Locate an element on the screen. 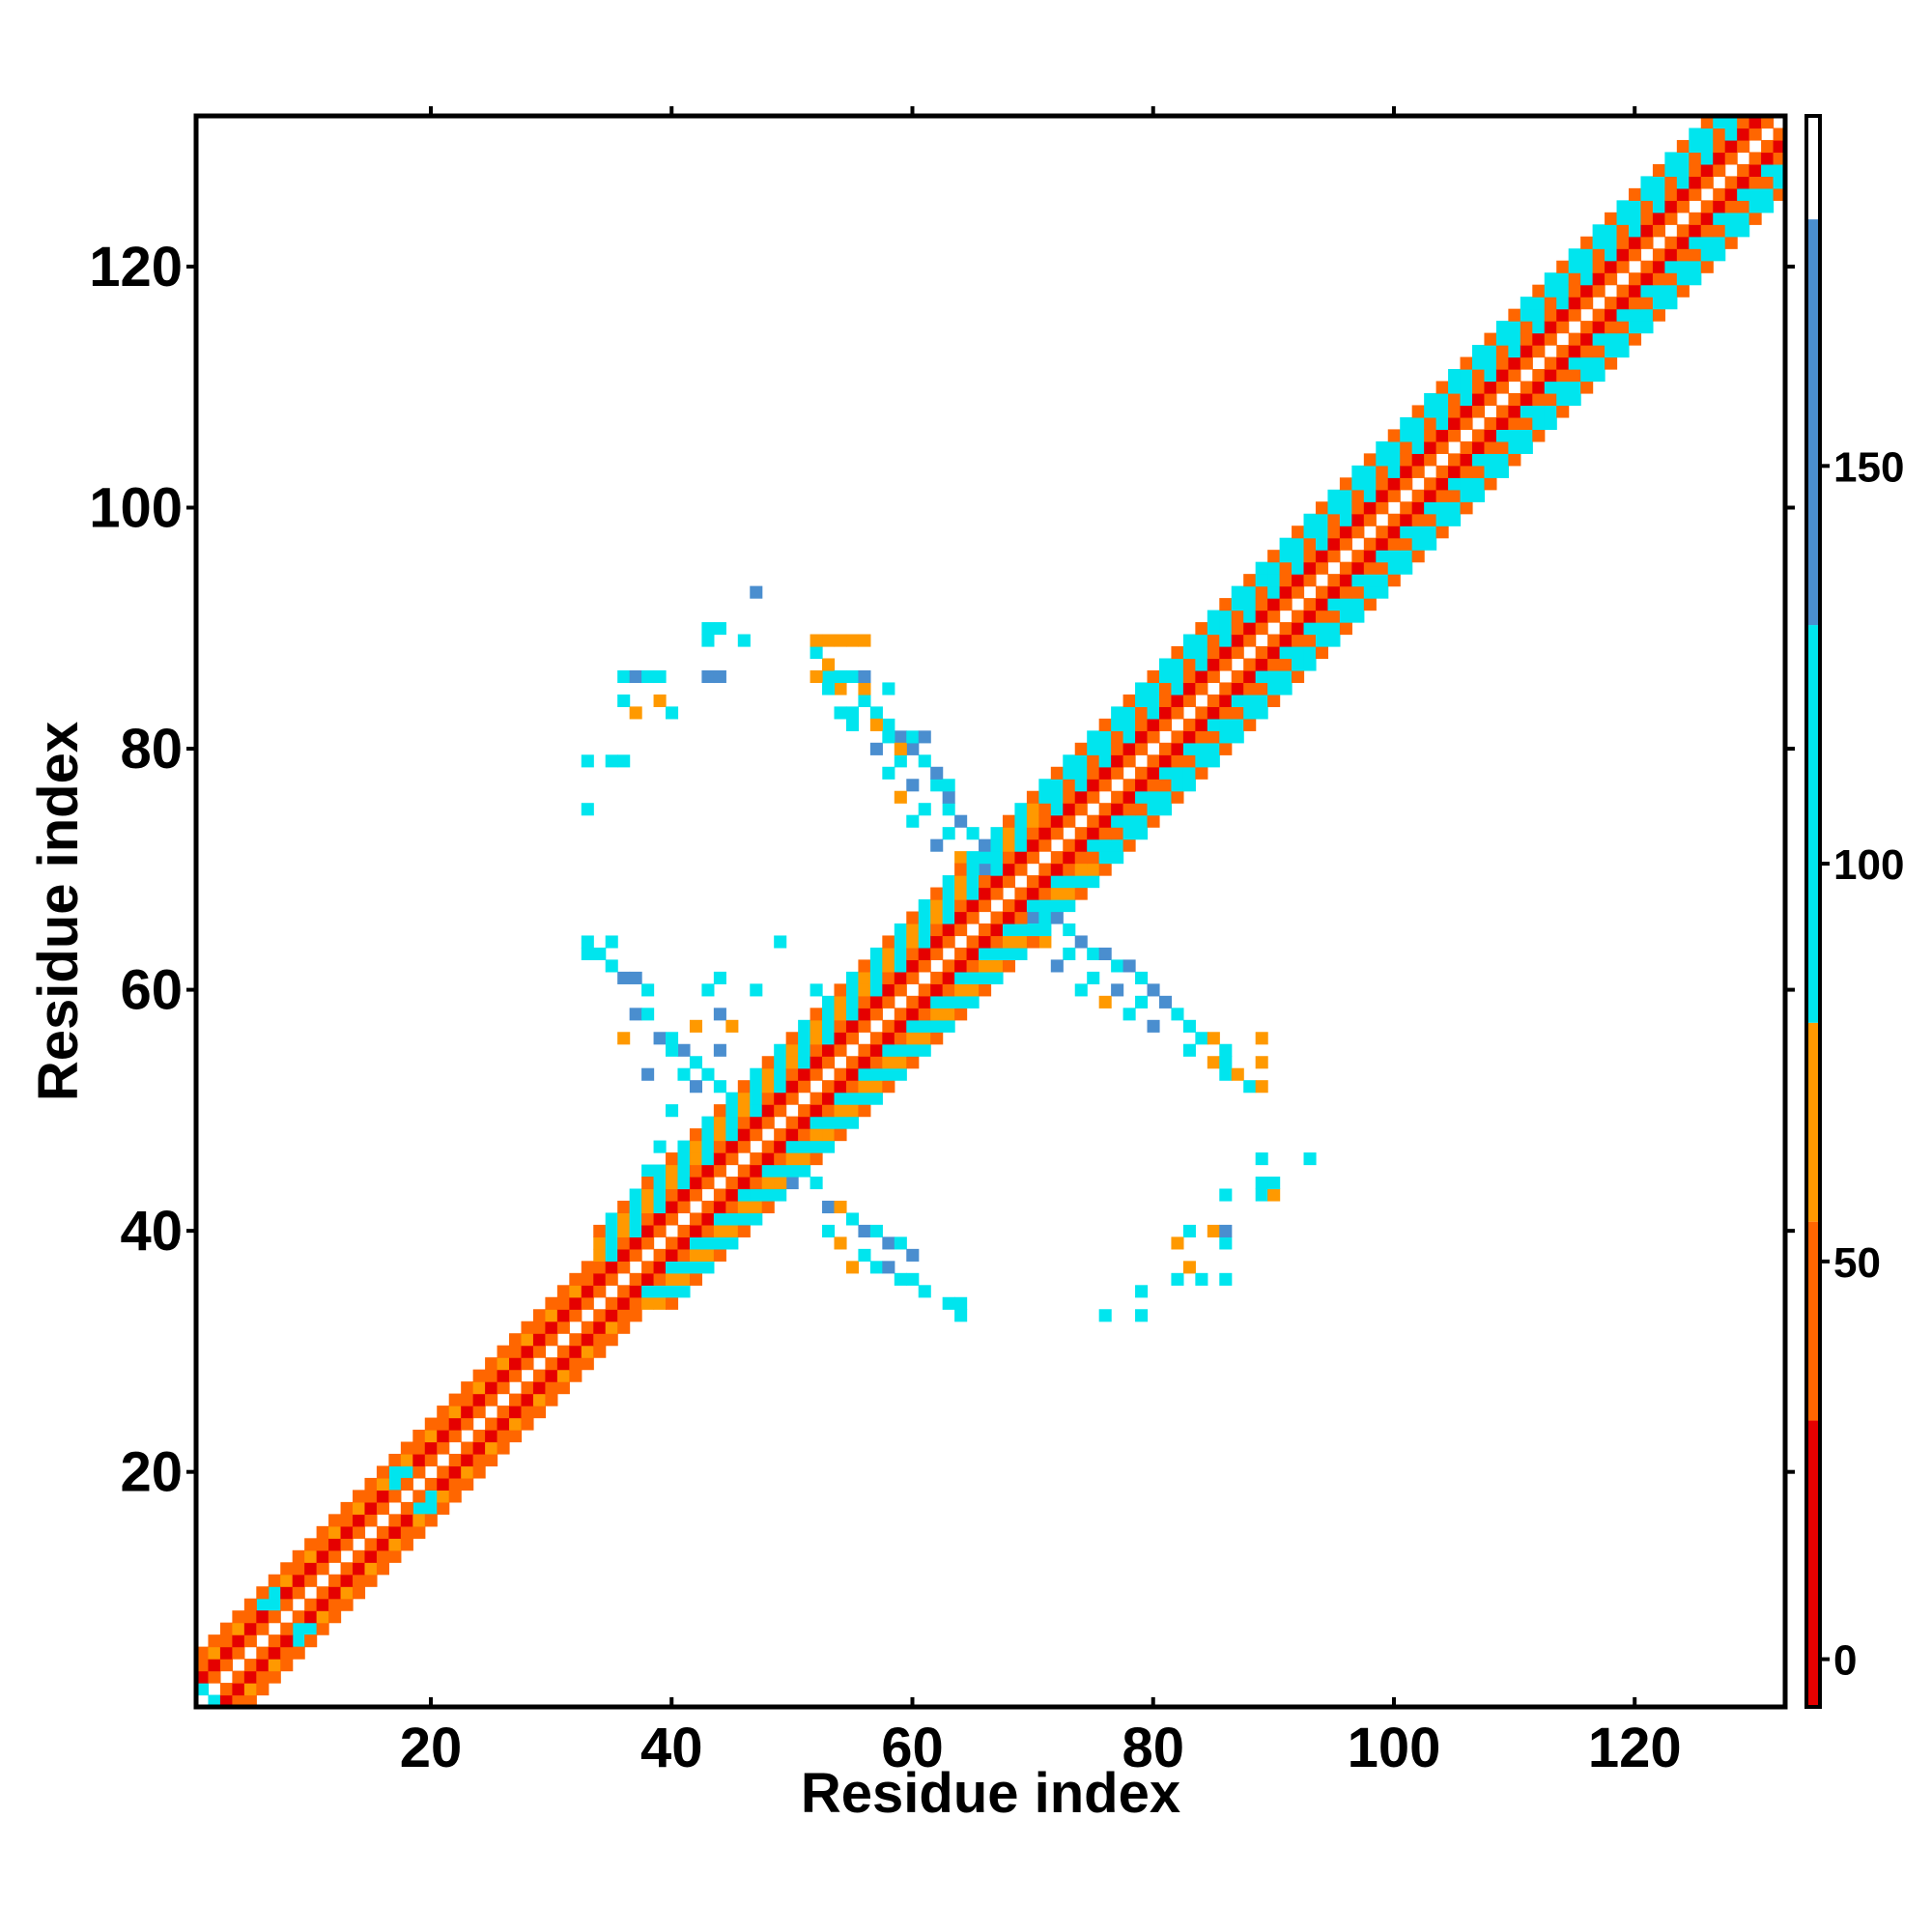 This screenshot has width=1932, height=1932. colorbar-tick-label: 0 is located at coordinates (1845, 1661).